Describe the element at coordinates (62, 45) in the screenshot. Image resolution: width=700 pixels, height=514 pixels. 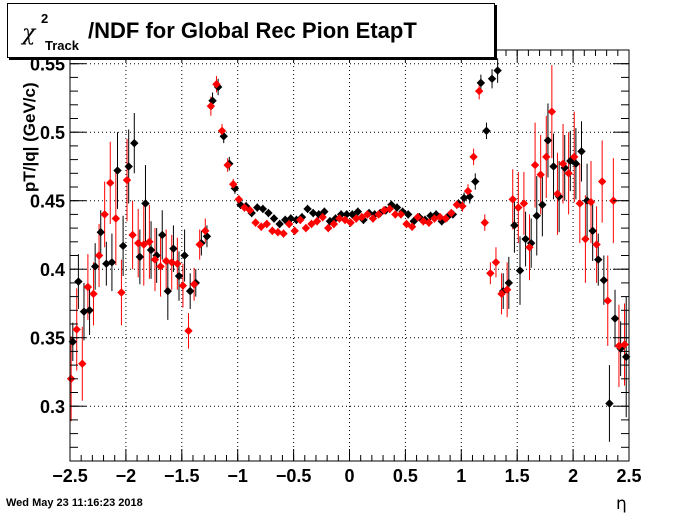
I see `title-subscript: Track` at that location.